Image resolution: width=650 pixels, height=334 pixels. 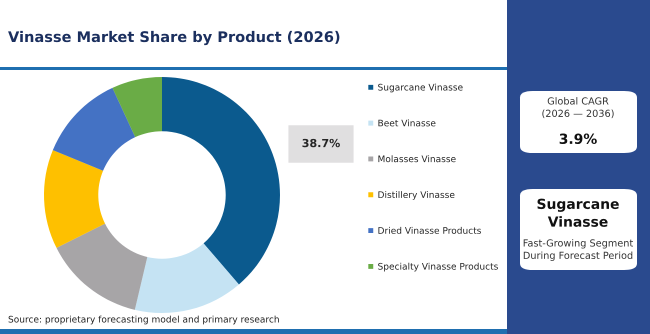 I want to click on legend-label: Dried Vinasse Products, so click(x=429, y=230).